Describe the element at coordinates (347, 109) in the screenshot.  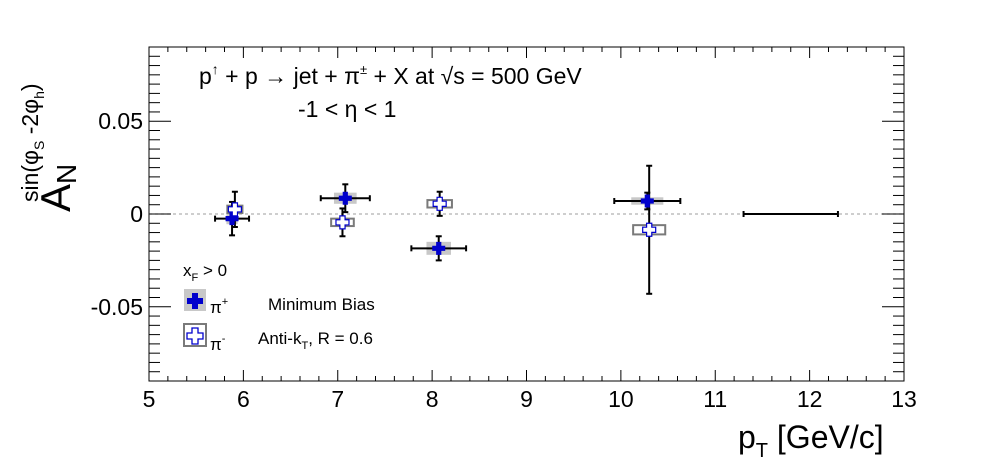
I see `chart-subtitle: -1 < η < 1` at that location.